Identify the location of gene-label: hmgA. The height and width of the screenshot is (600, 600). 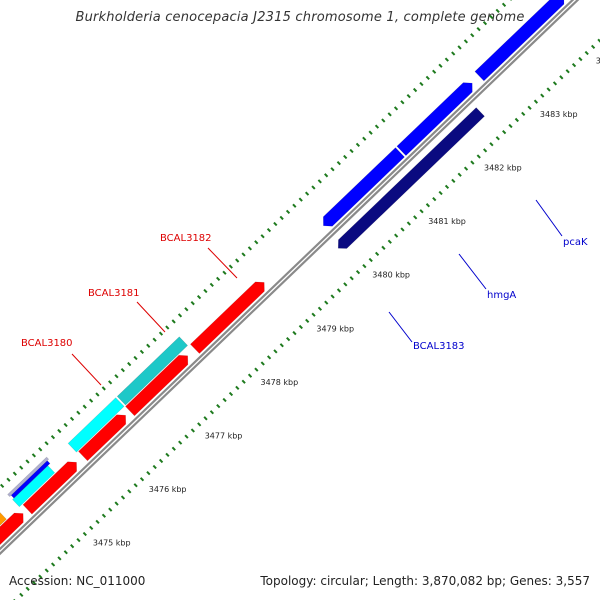
(501, 295).